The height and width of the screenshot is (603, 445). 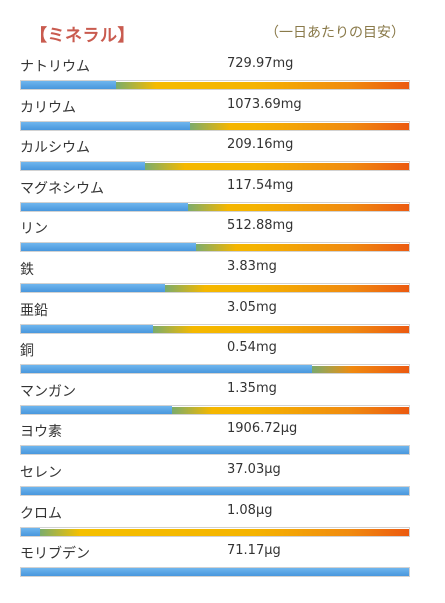 I want to click on mineral-name: ナトリウム, so click(x=55, y=67).